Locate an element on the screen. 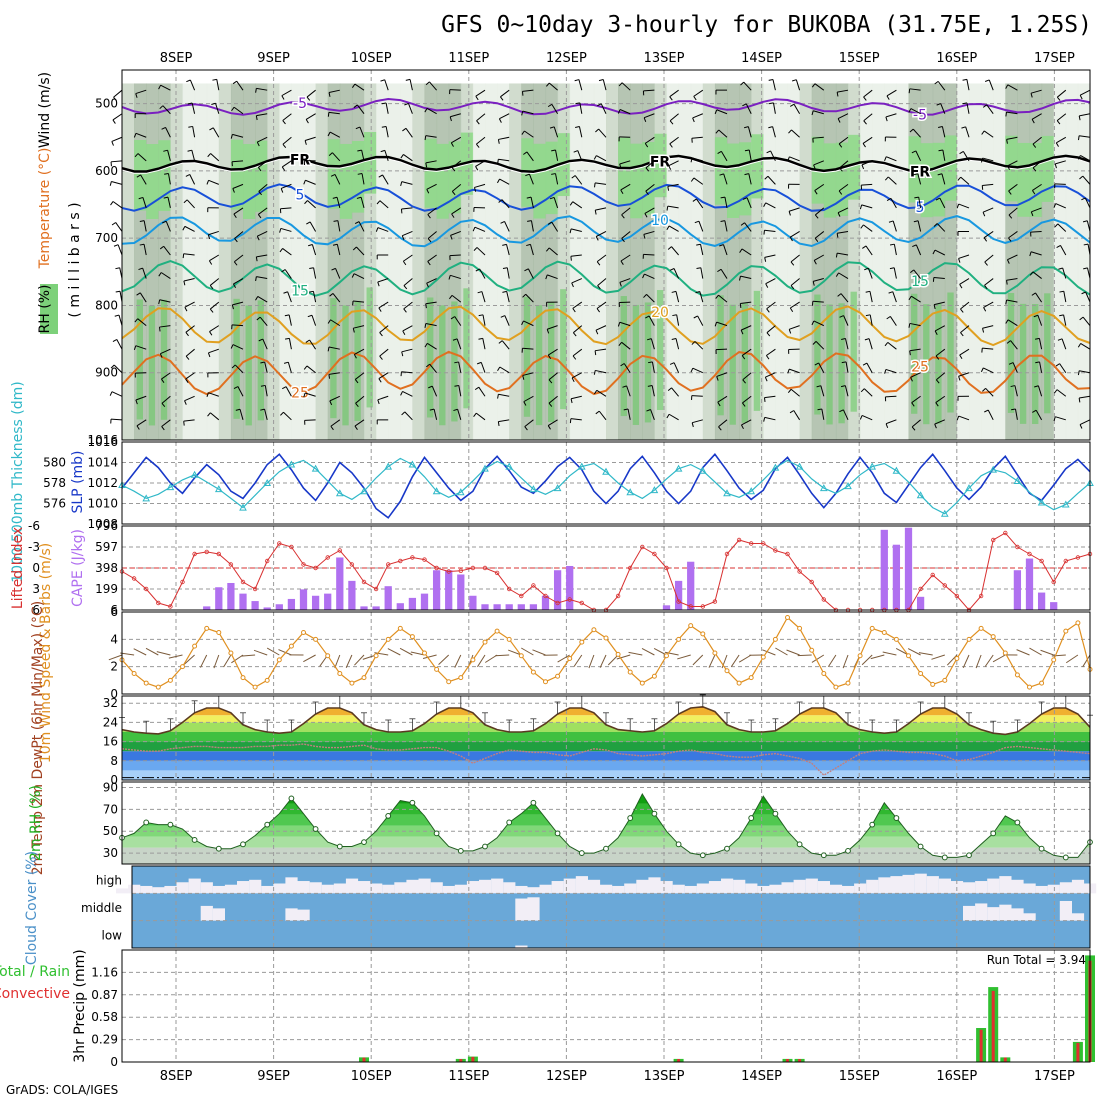 The width and height of the screenshot is (1100, 1100). x-tick-label-bottom: 14SEP is located at coordinates (761, 1076).